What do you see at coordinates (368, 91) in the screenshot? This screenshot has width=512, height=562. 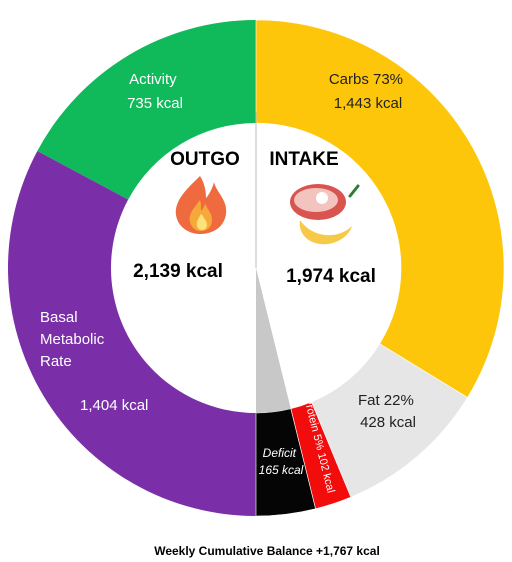 I see `carbs-label: Carbs 73% 1,443 kcal` at bounding box center [368, 91].